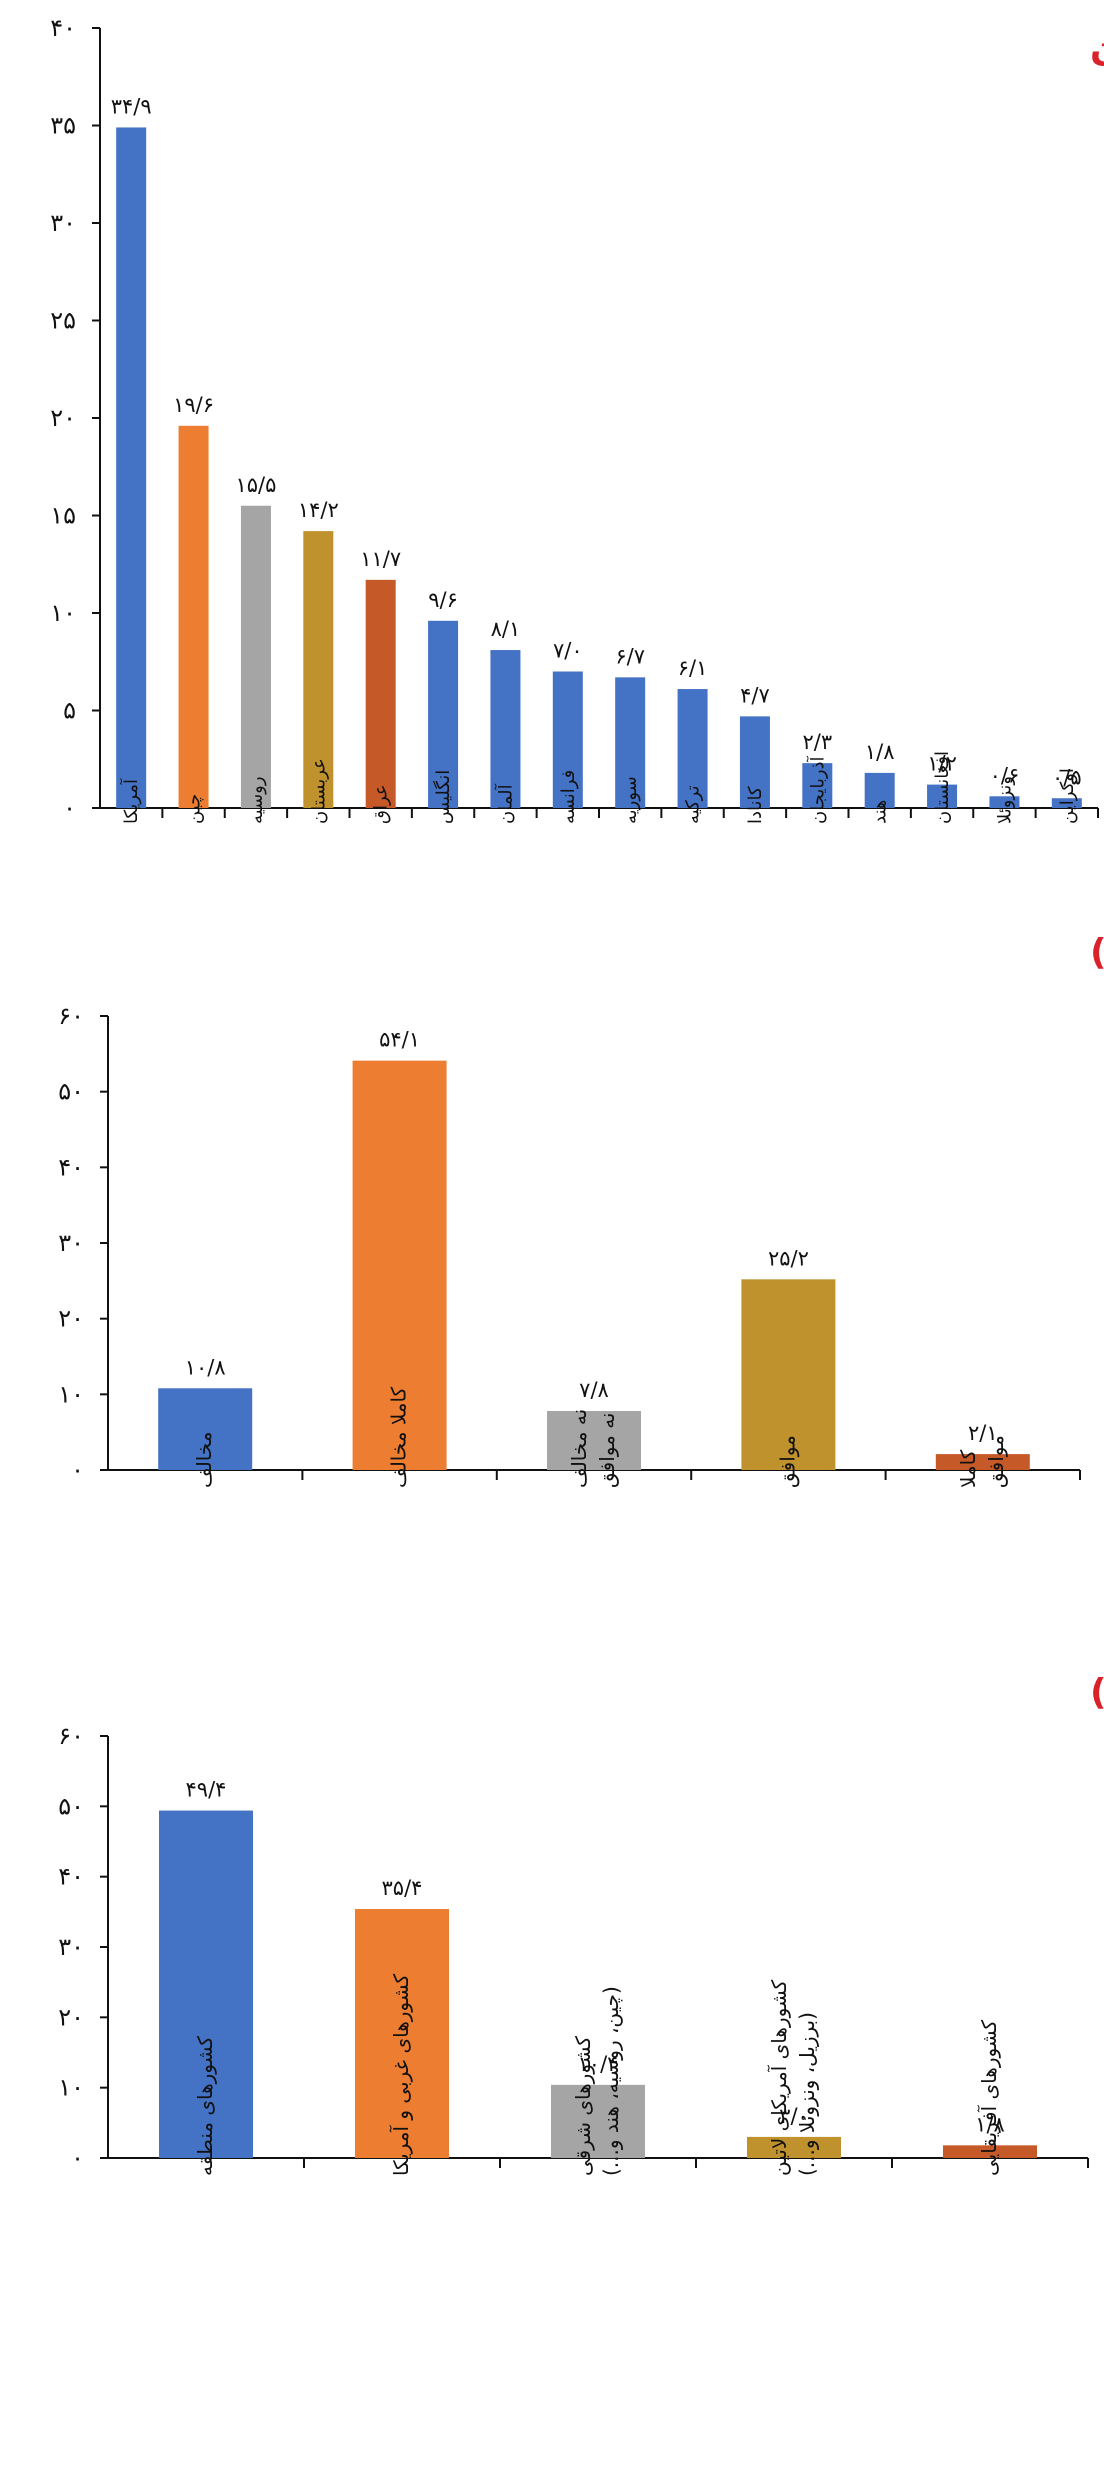  I want to click on chart1-category-label: آلمان, so click(504, 803).